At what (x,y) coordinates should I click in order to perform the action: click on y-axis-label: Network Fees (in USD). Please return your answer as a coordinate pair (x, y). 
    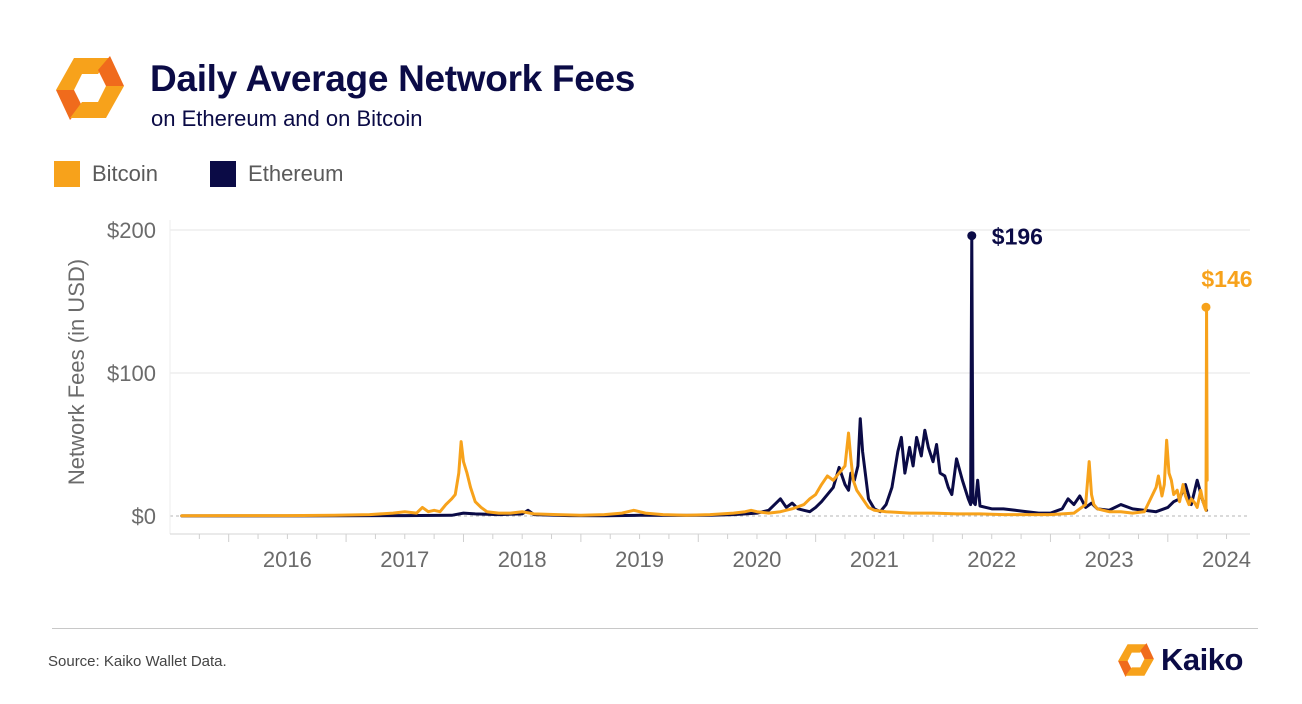
    Looking at the image, I should click on (76, 372).